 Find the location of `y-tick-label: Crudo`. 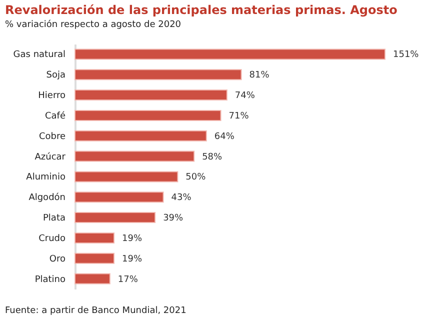

y-tick-label: Crudo is located at coordinates (52, 239).